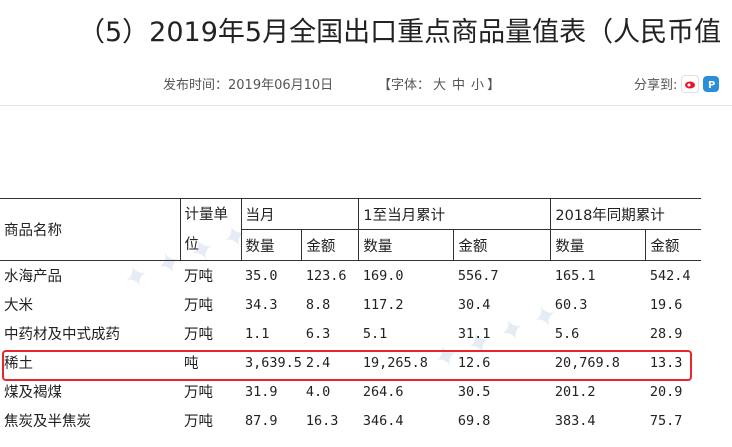 The height and width of the screenshot is (447, 732). What do you see at coordinates (670, 275) in the screenshot?
I see `cell-value: 542.4` at bounding box center [670, 275].